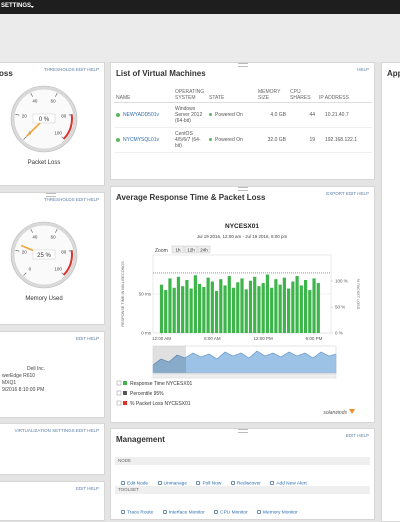  Describe the element at coordinates (175, 483) in the screenshot. I see `action-label: Unmanage` at that location.